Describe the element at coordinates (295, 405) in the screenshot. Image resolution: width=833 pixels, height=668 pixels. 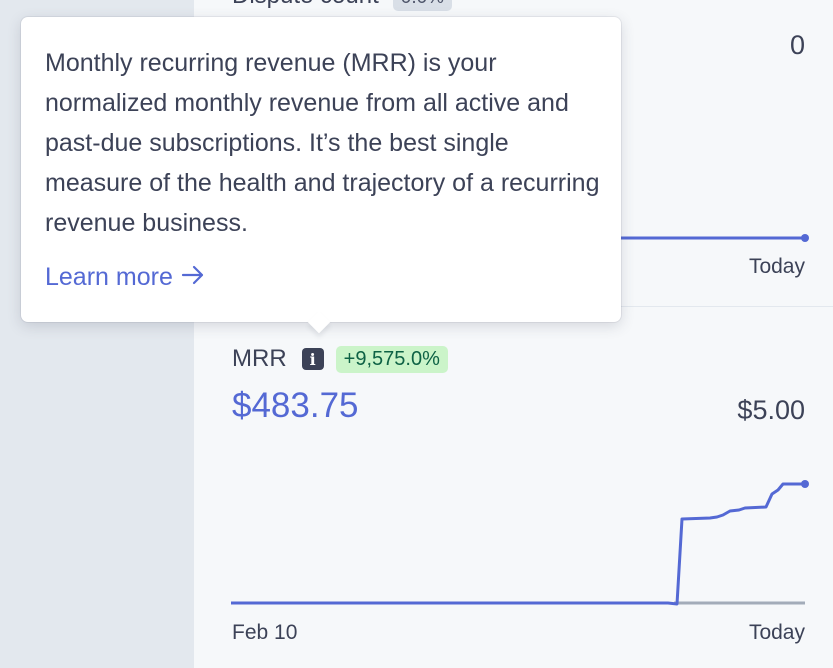
I see `mrr-value: $483.75` at that location.